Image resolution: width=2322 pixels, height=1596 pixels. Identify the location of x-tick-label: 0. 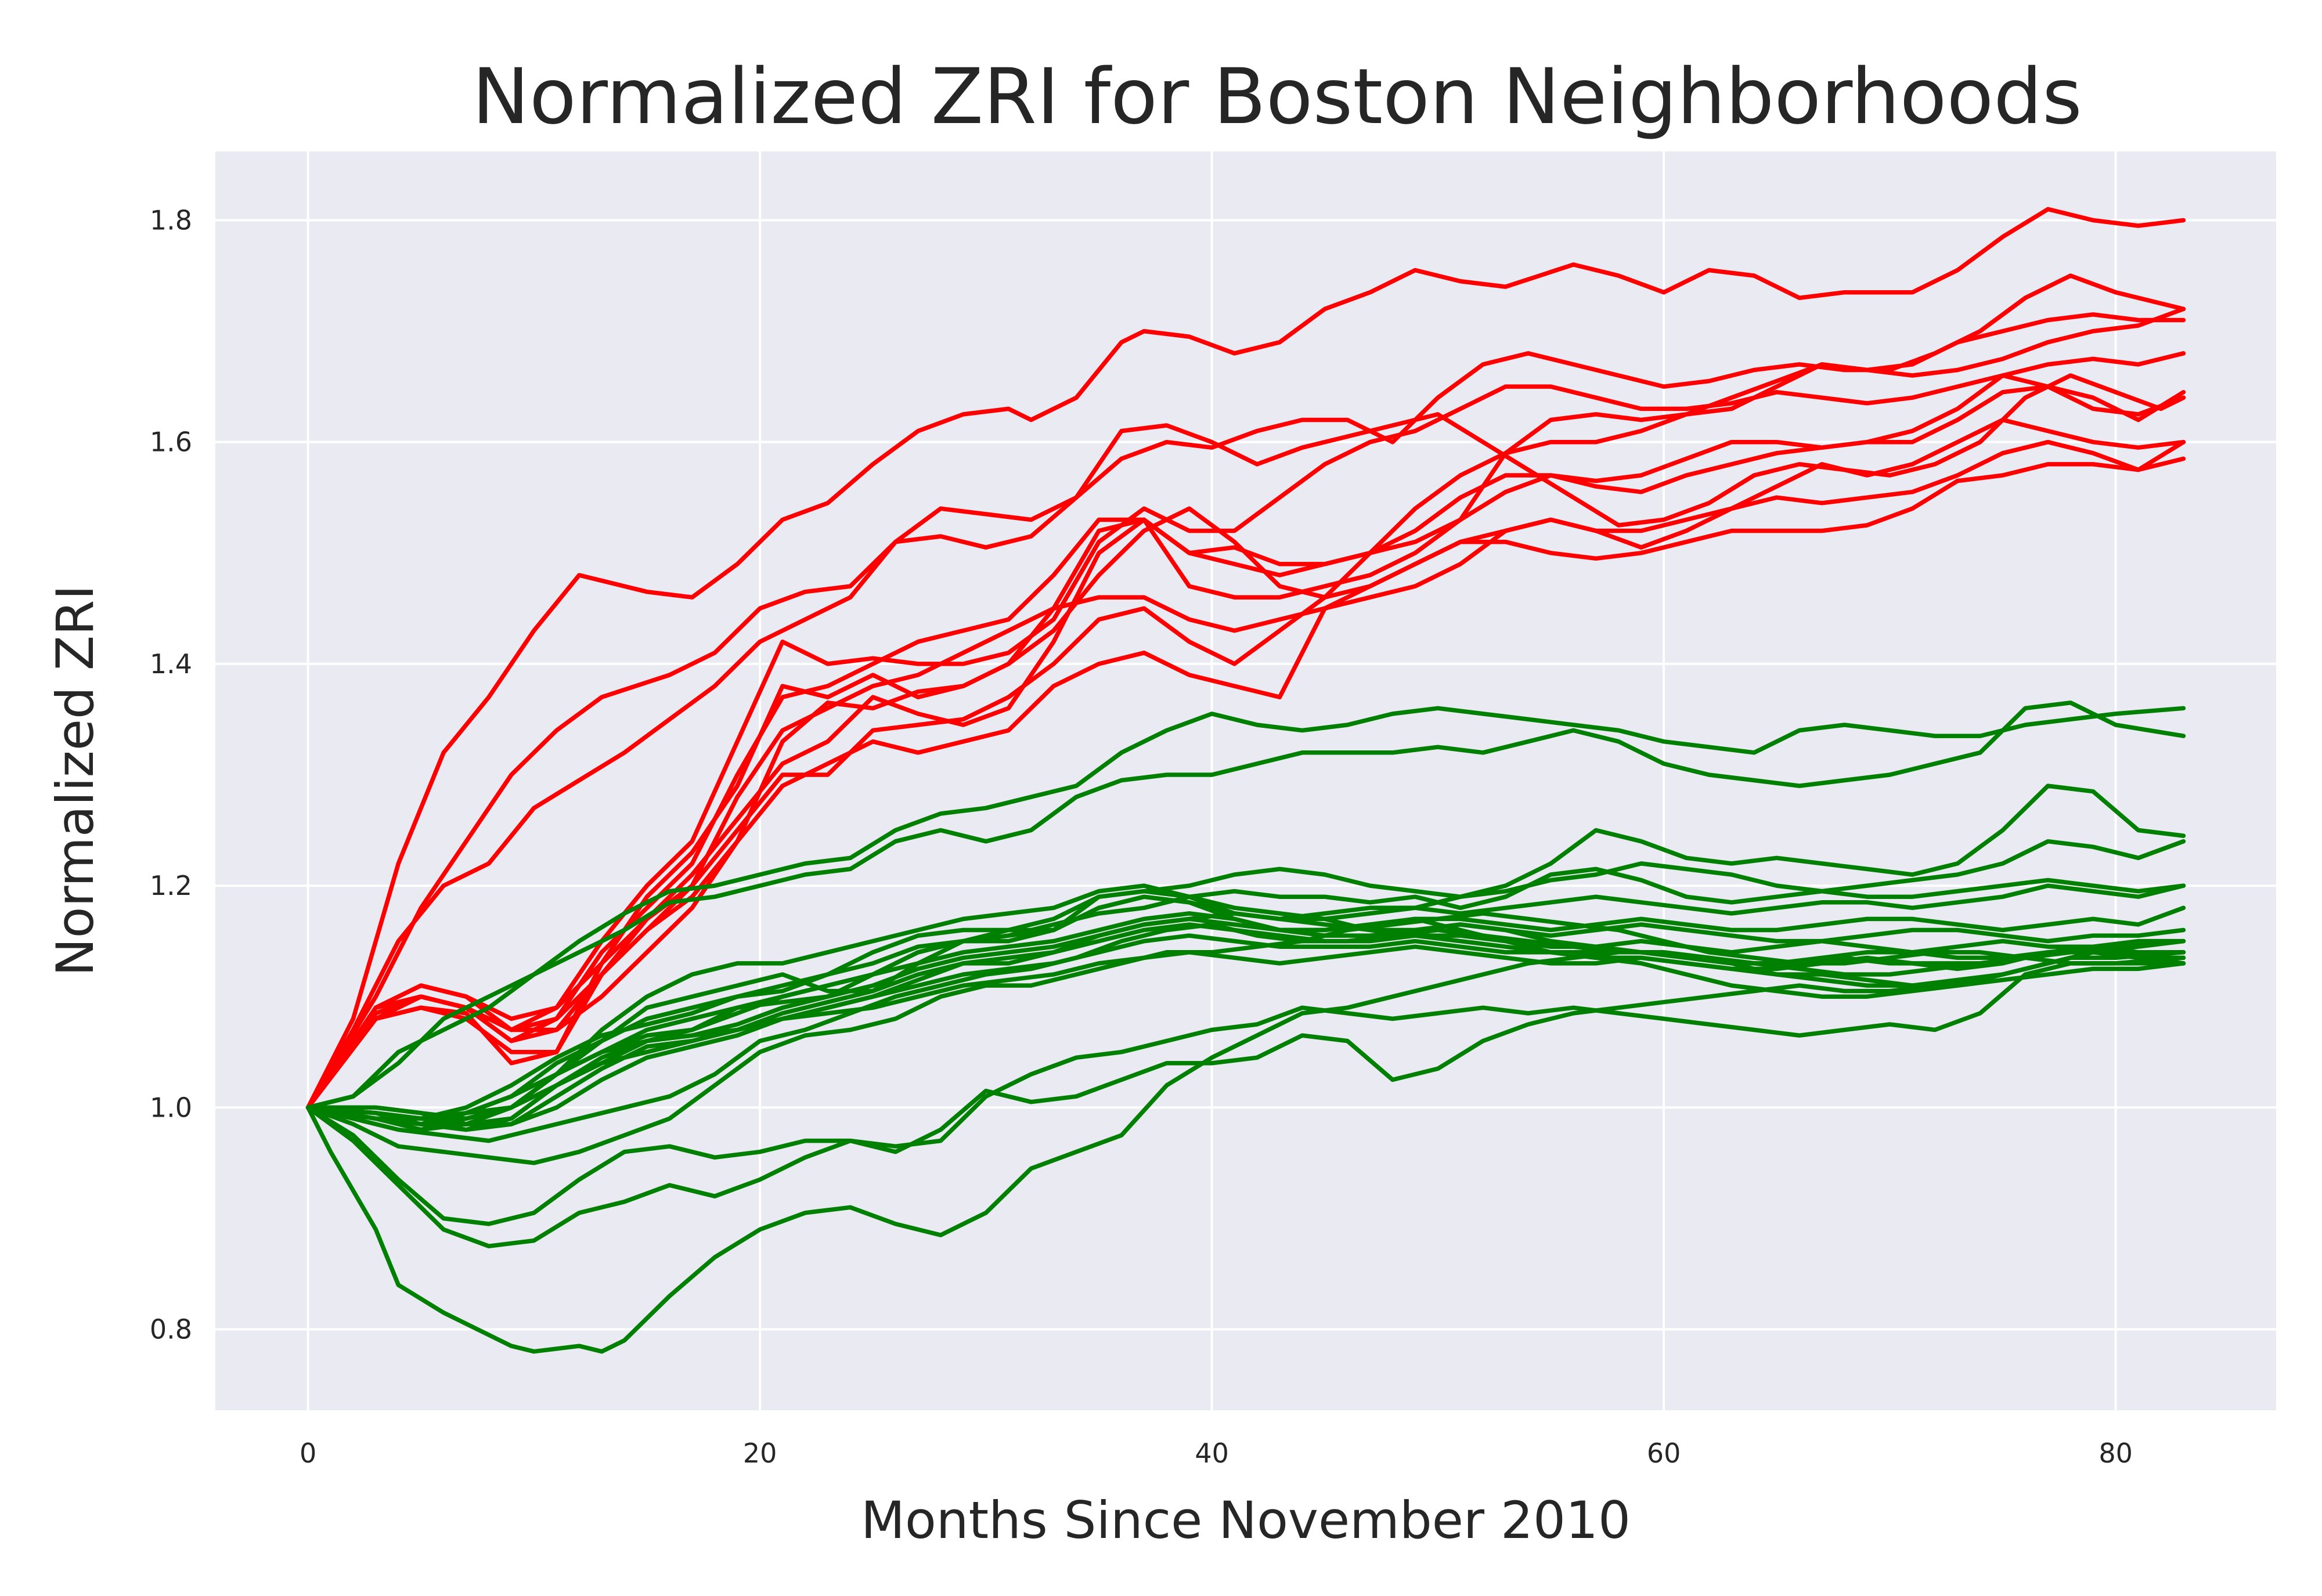
(308, 1454).